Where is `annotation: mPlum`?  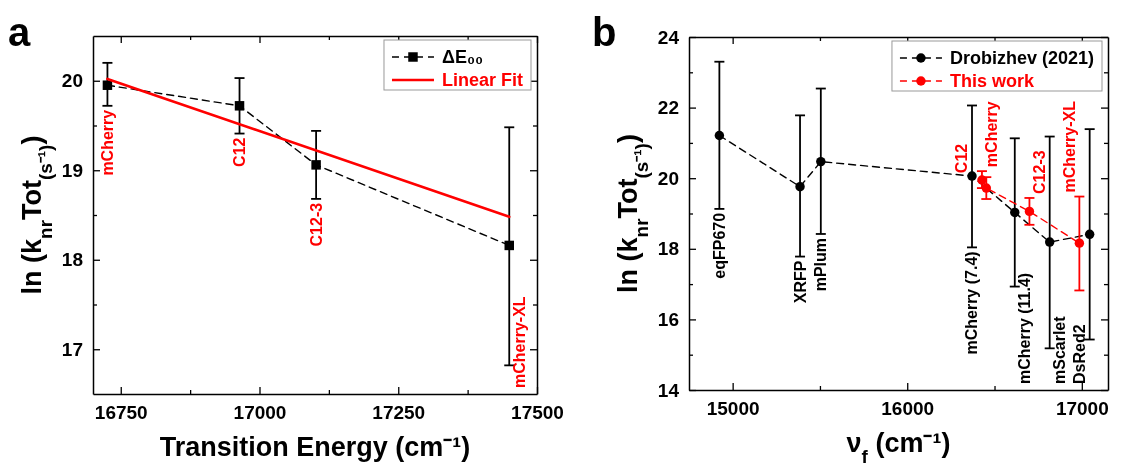
annotation: mPlum is located at coordinates (821, 264).